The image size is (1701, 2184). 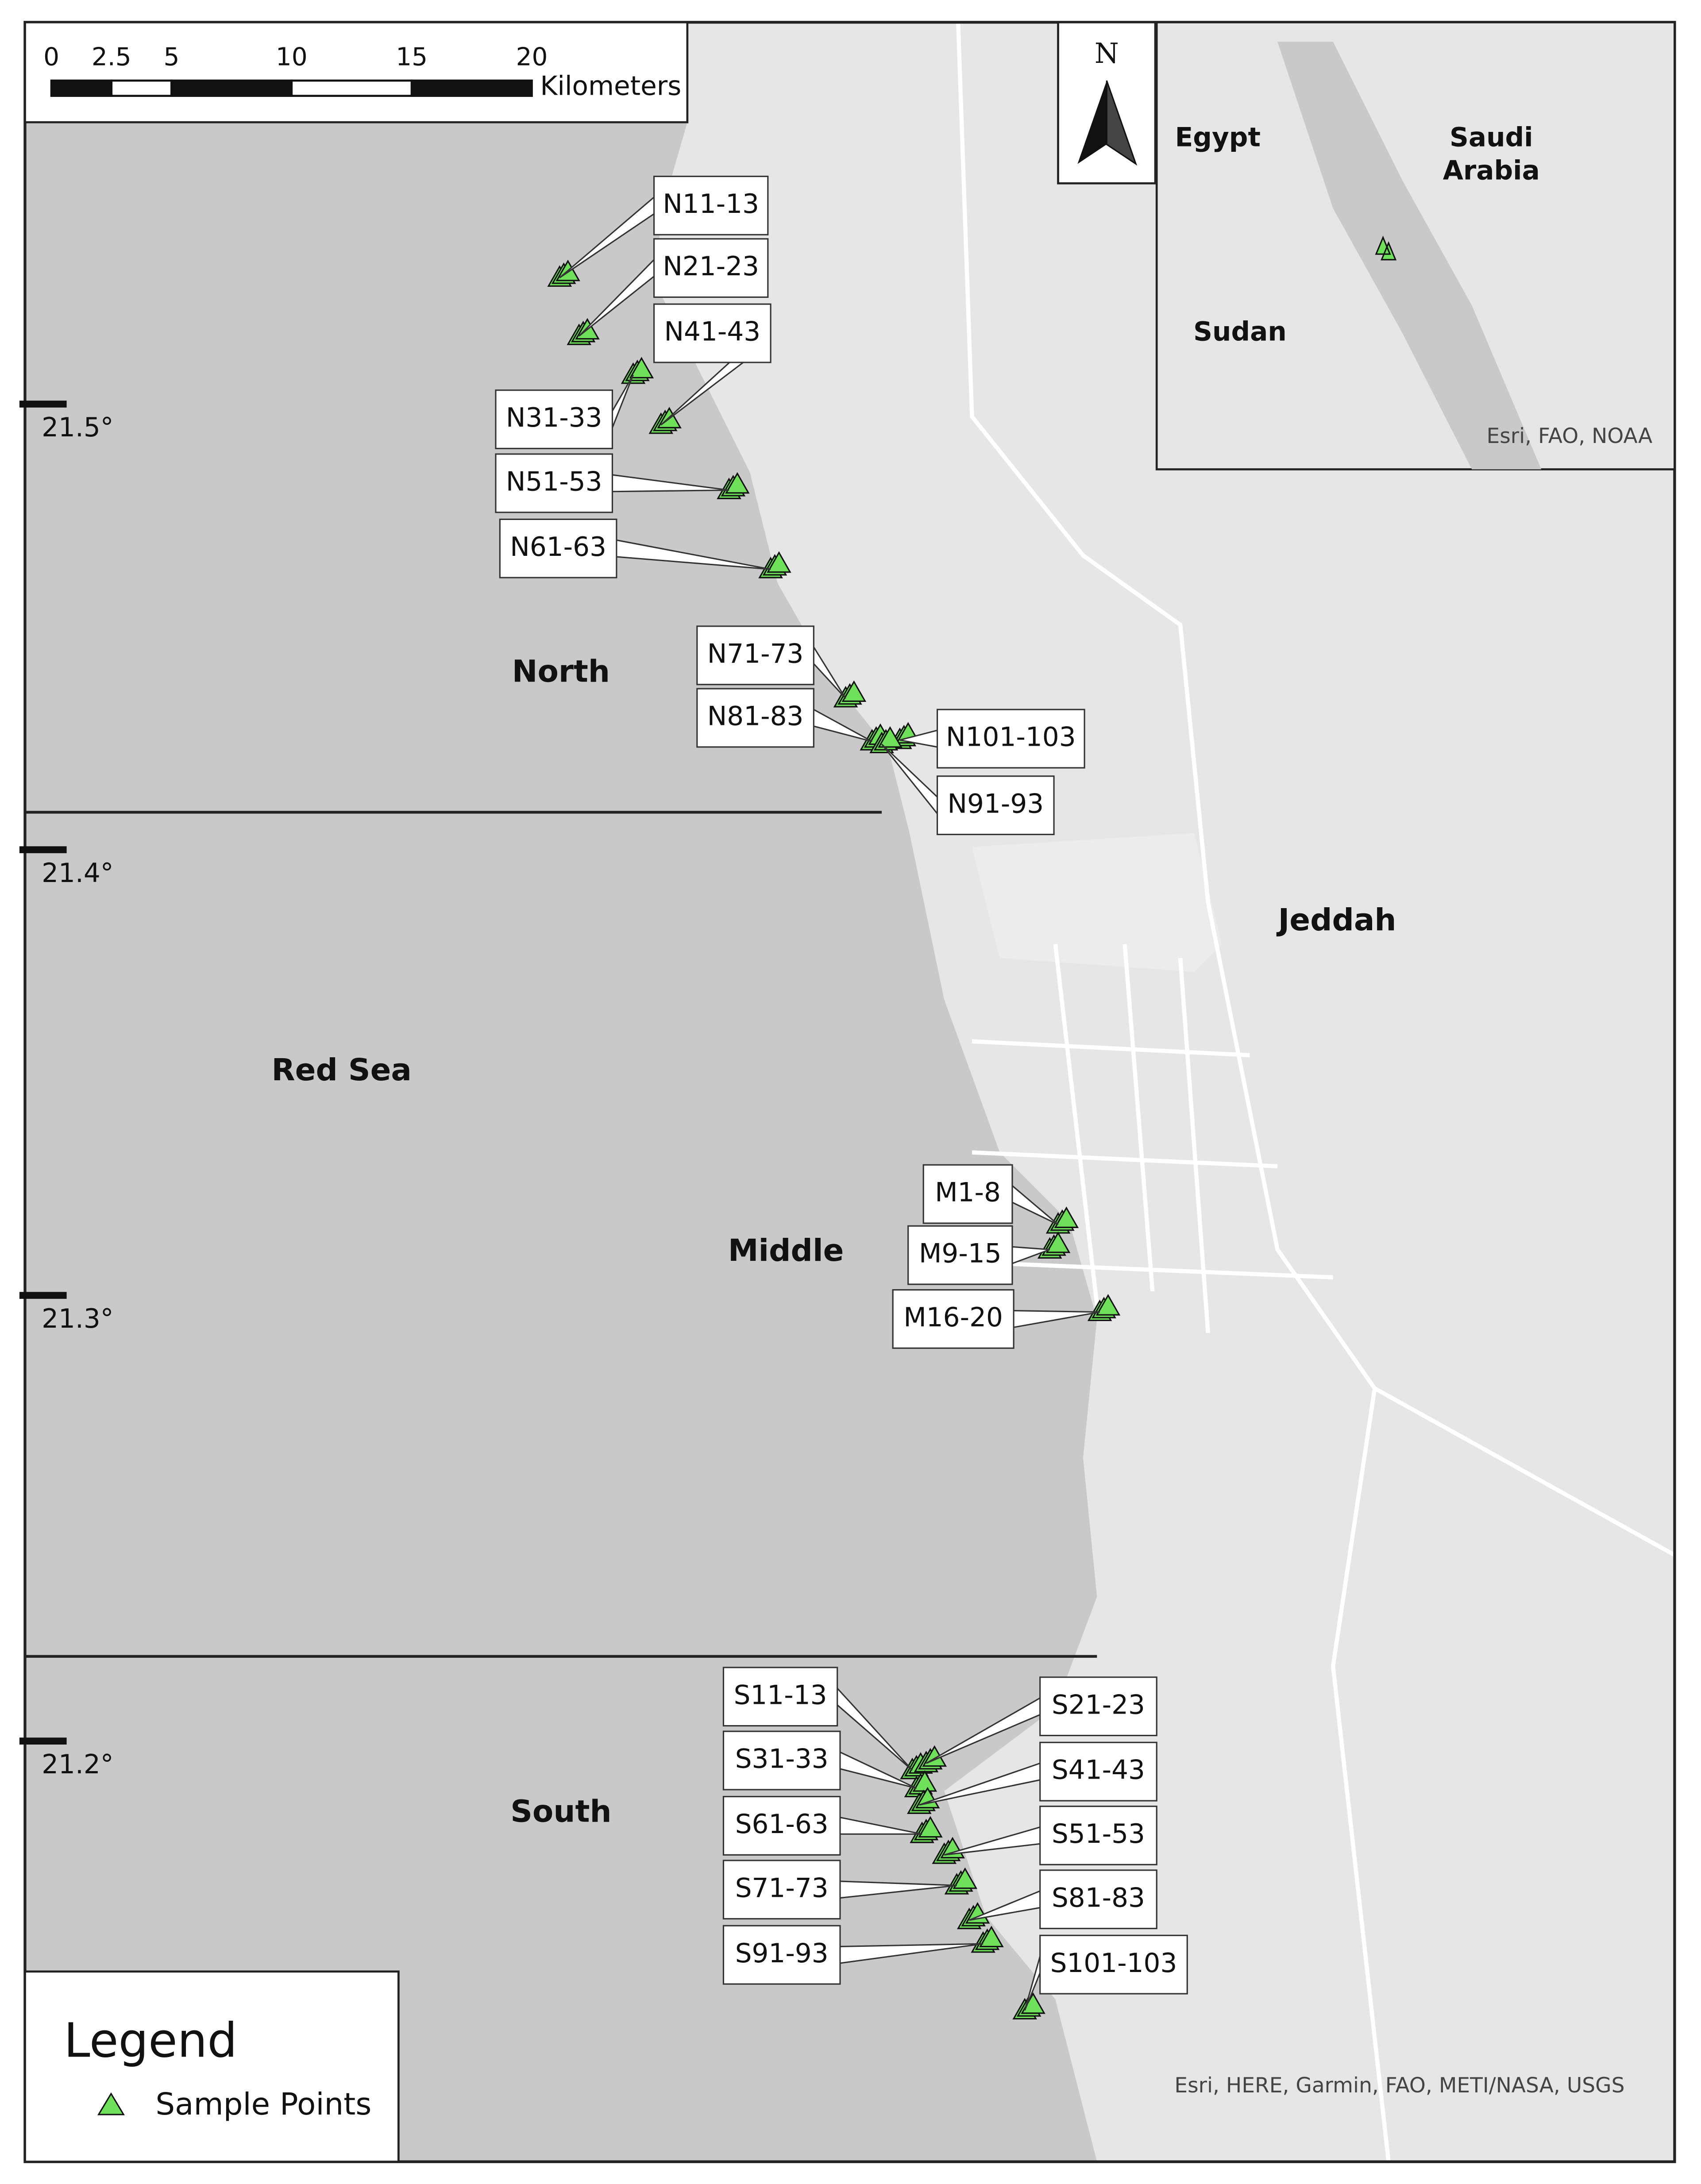 What do you see at coordinates (171, 57) in the screenshot?
I see `scale-tick-label: 5` at bounding box center [171, 57].